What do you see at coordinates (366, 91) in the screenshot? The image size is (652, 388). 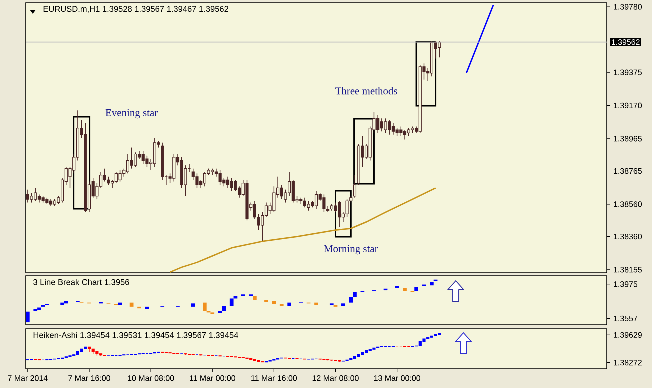 I see `annotation: Three methods` at bounding box center [366, 91].